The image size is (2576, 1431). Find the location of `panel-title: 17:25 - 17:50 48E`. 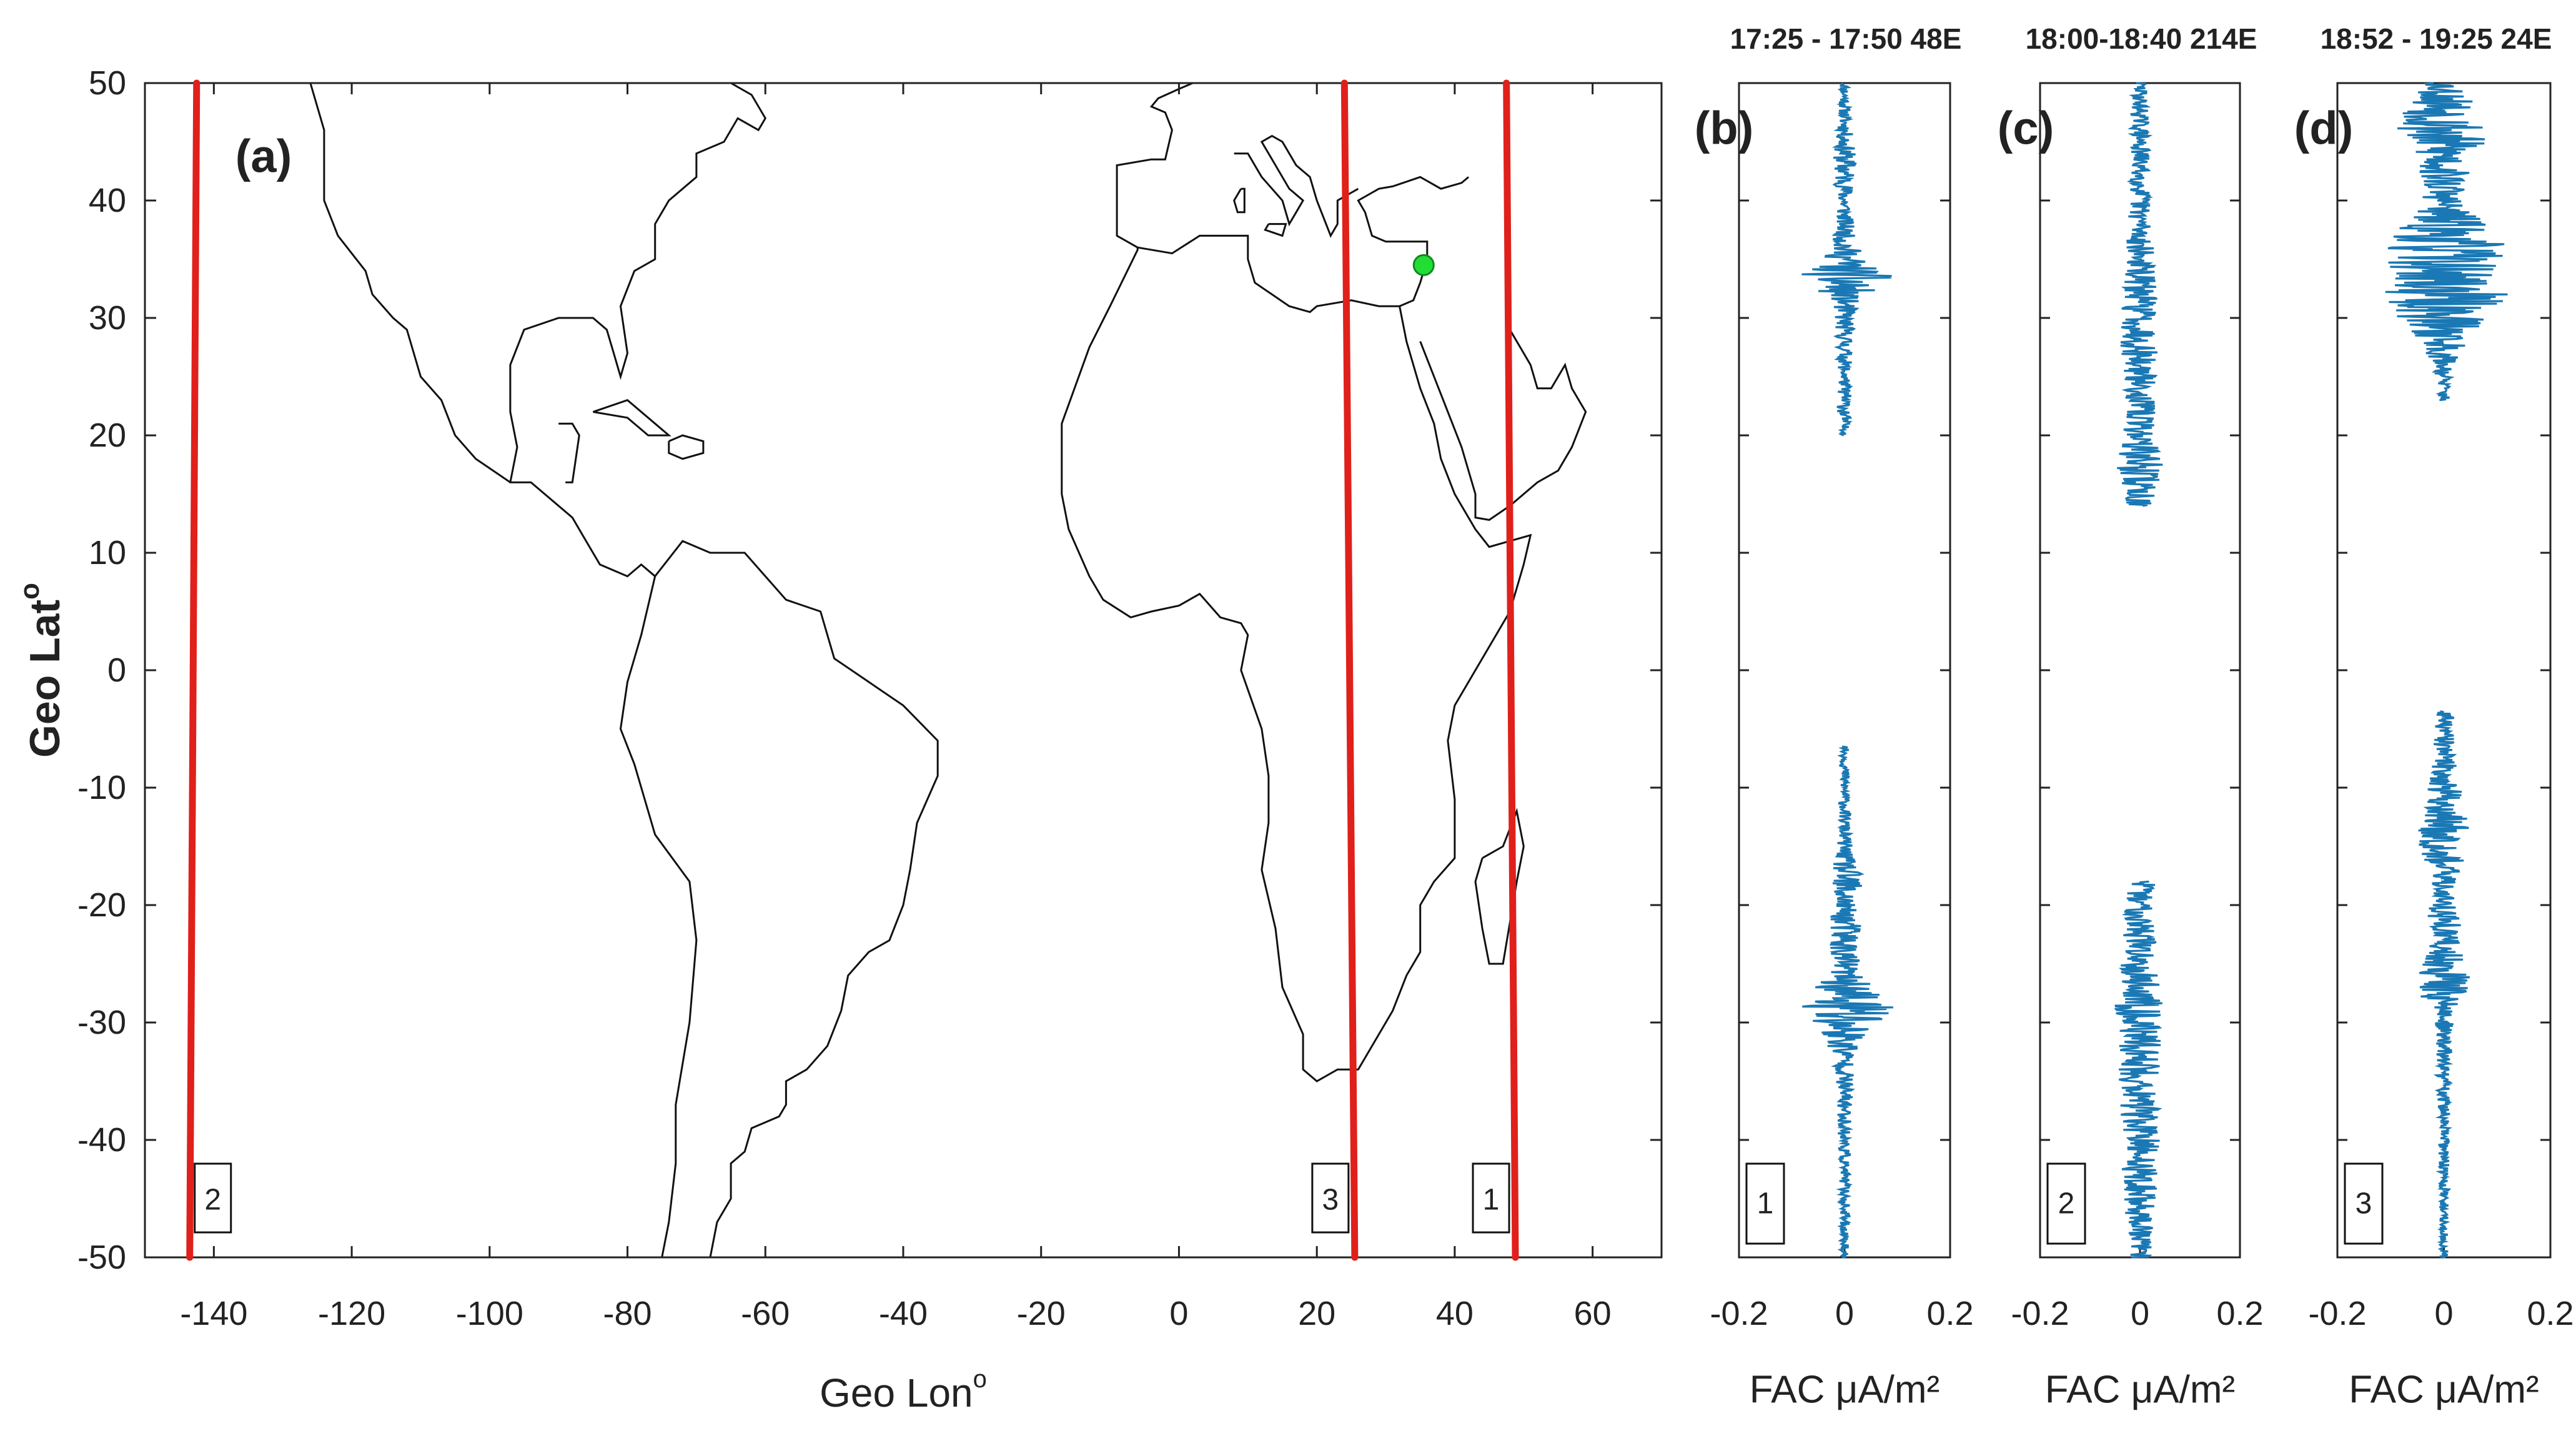

panel-title: 17:25 - 17:50 48E is located at coordinates (1846, 38).